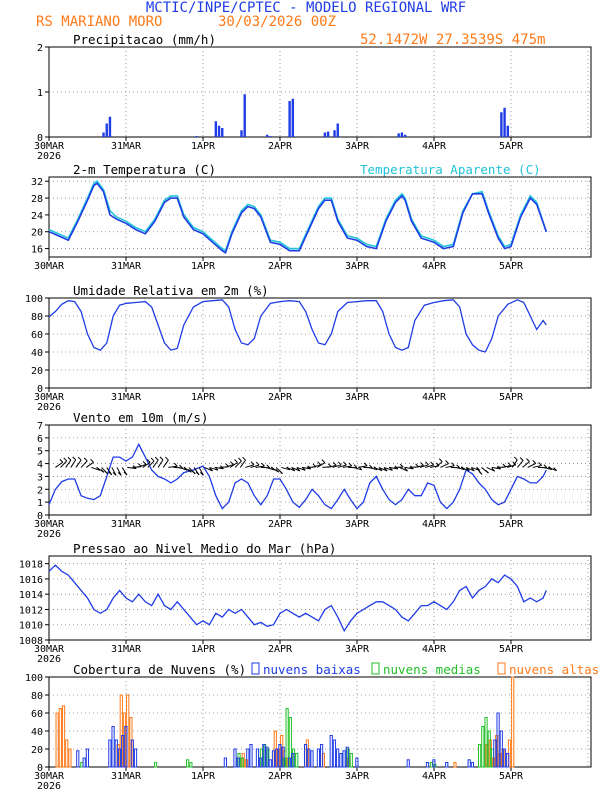 The height and width of the screenshot is (792, 612). What do you see at coordinates (277, 22) in the screenshot?
I see `header-run: 30/03/2026 00Z` at bounding box center [277, 22].